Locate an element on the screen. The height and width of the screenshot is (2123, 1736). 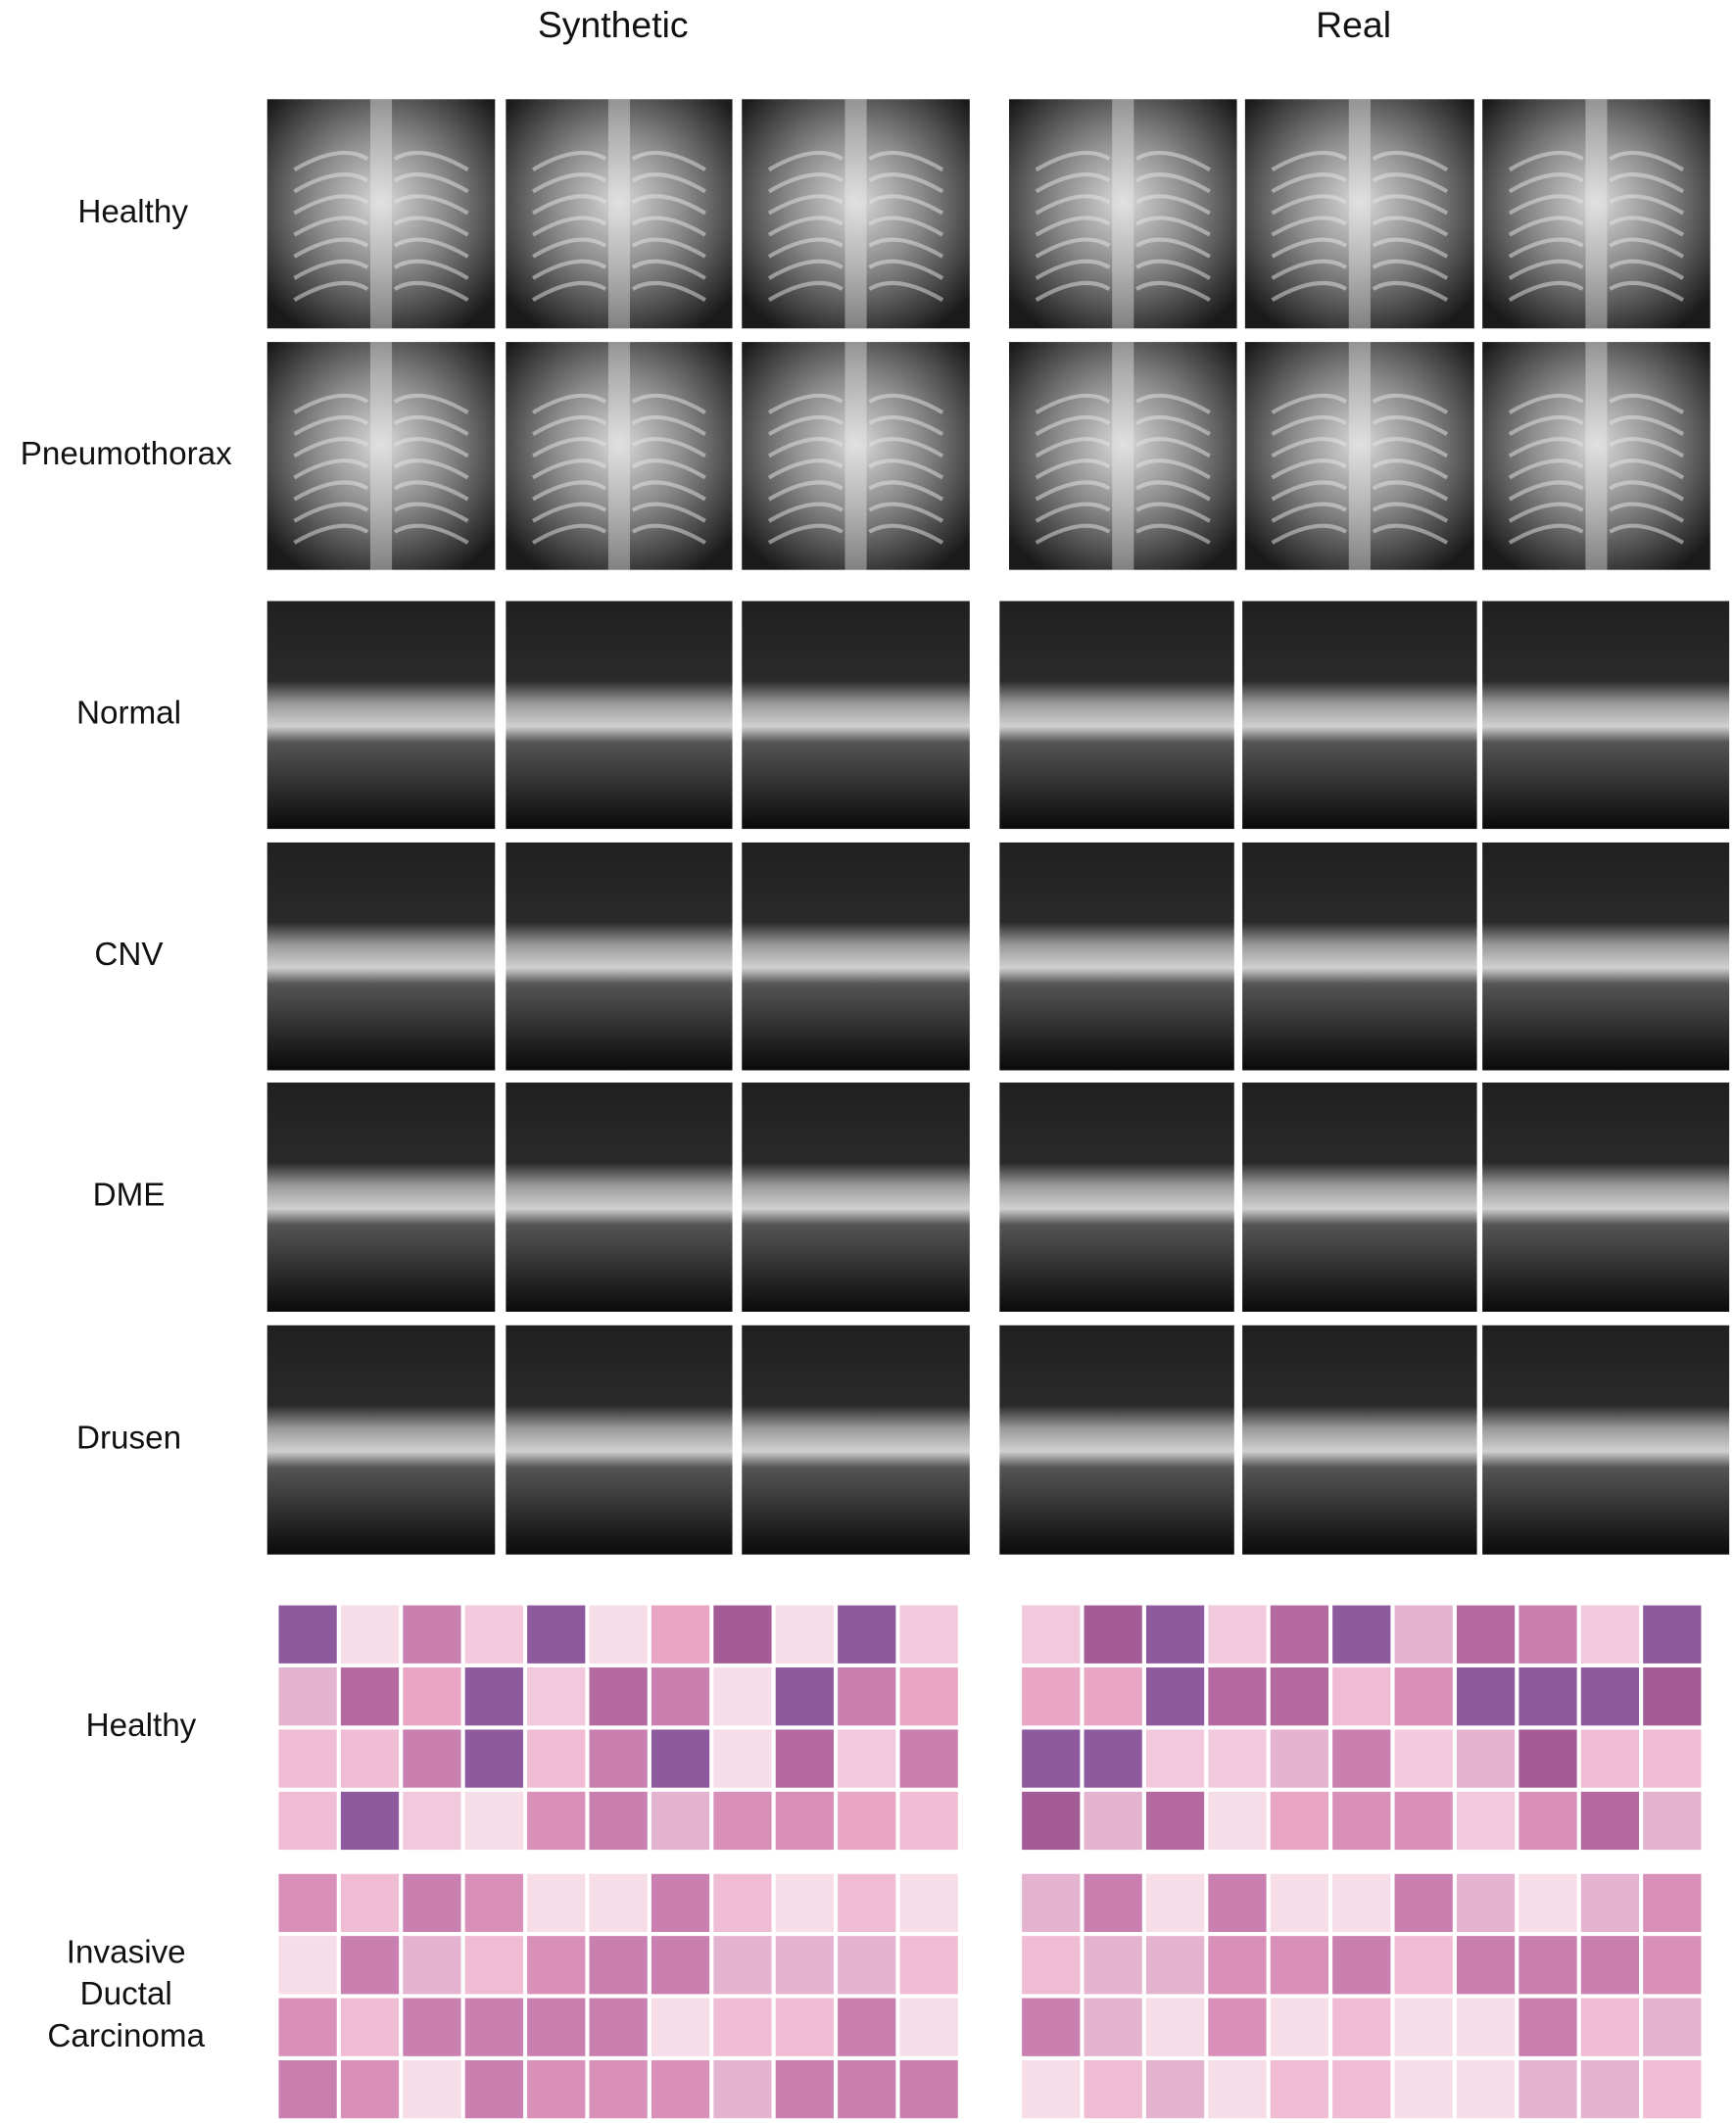
row-label: DME is located at coordinates (129, 1196).